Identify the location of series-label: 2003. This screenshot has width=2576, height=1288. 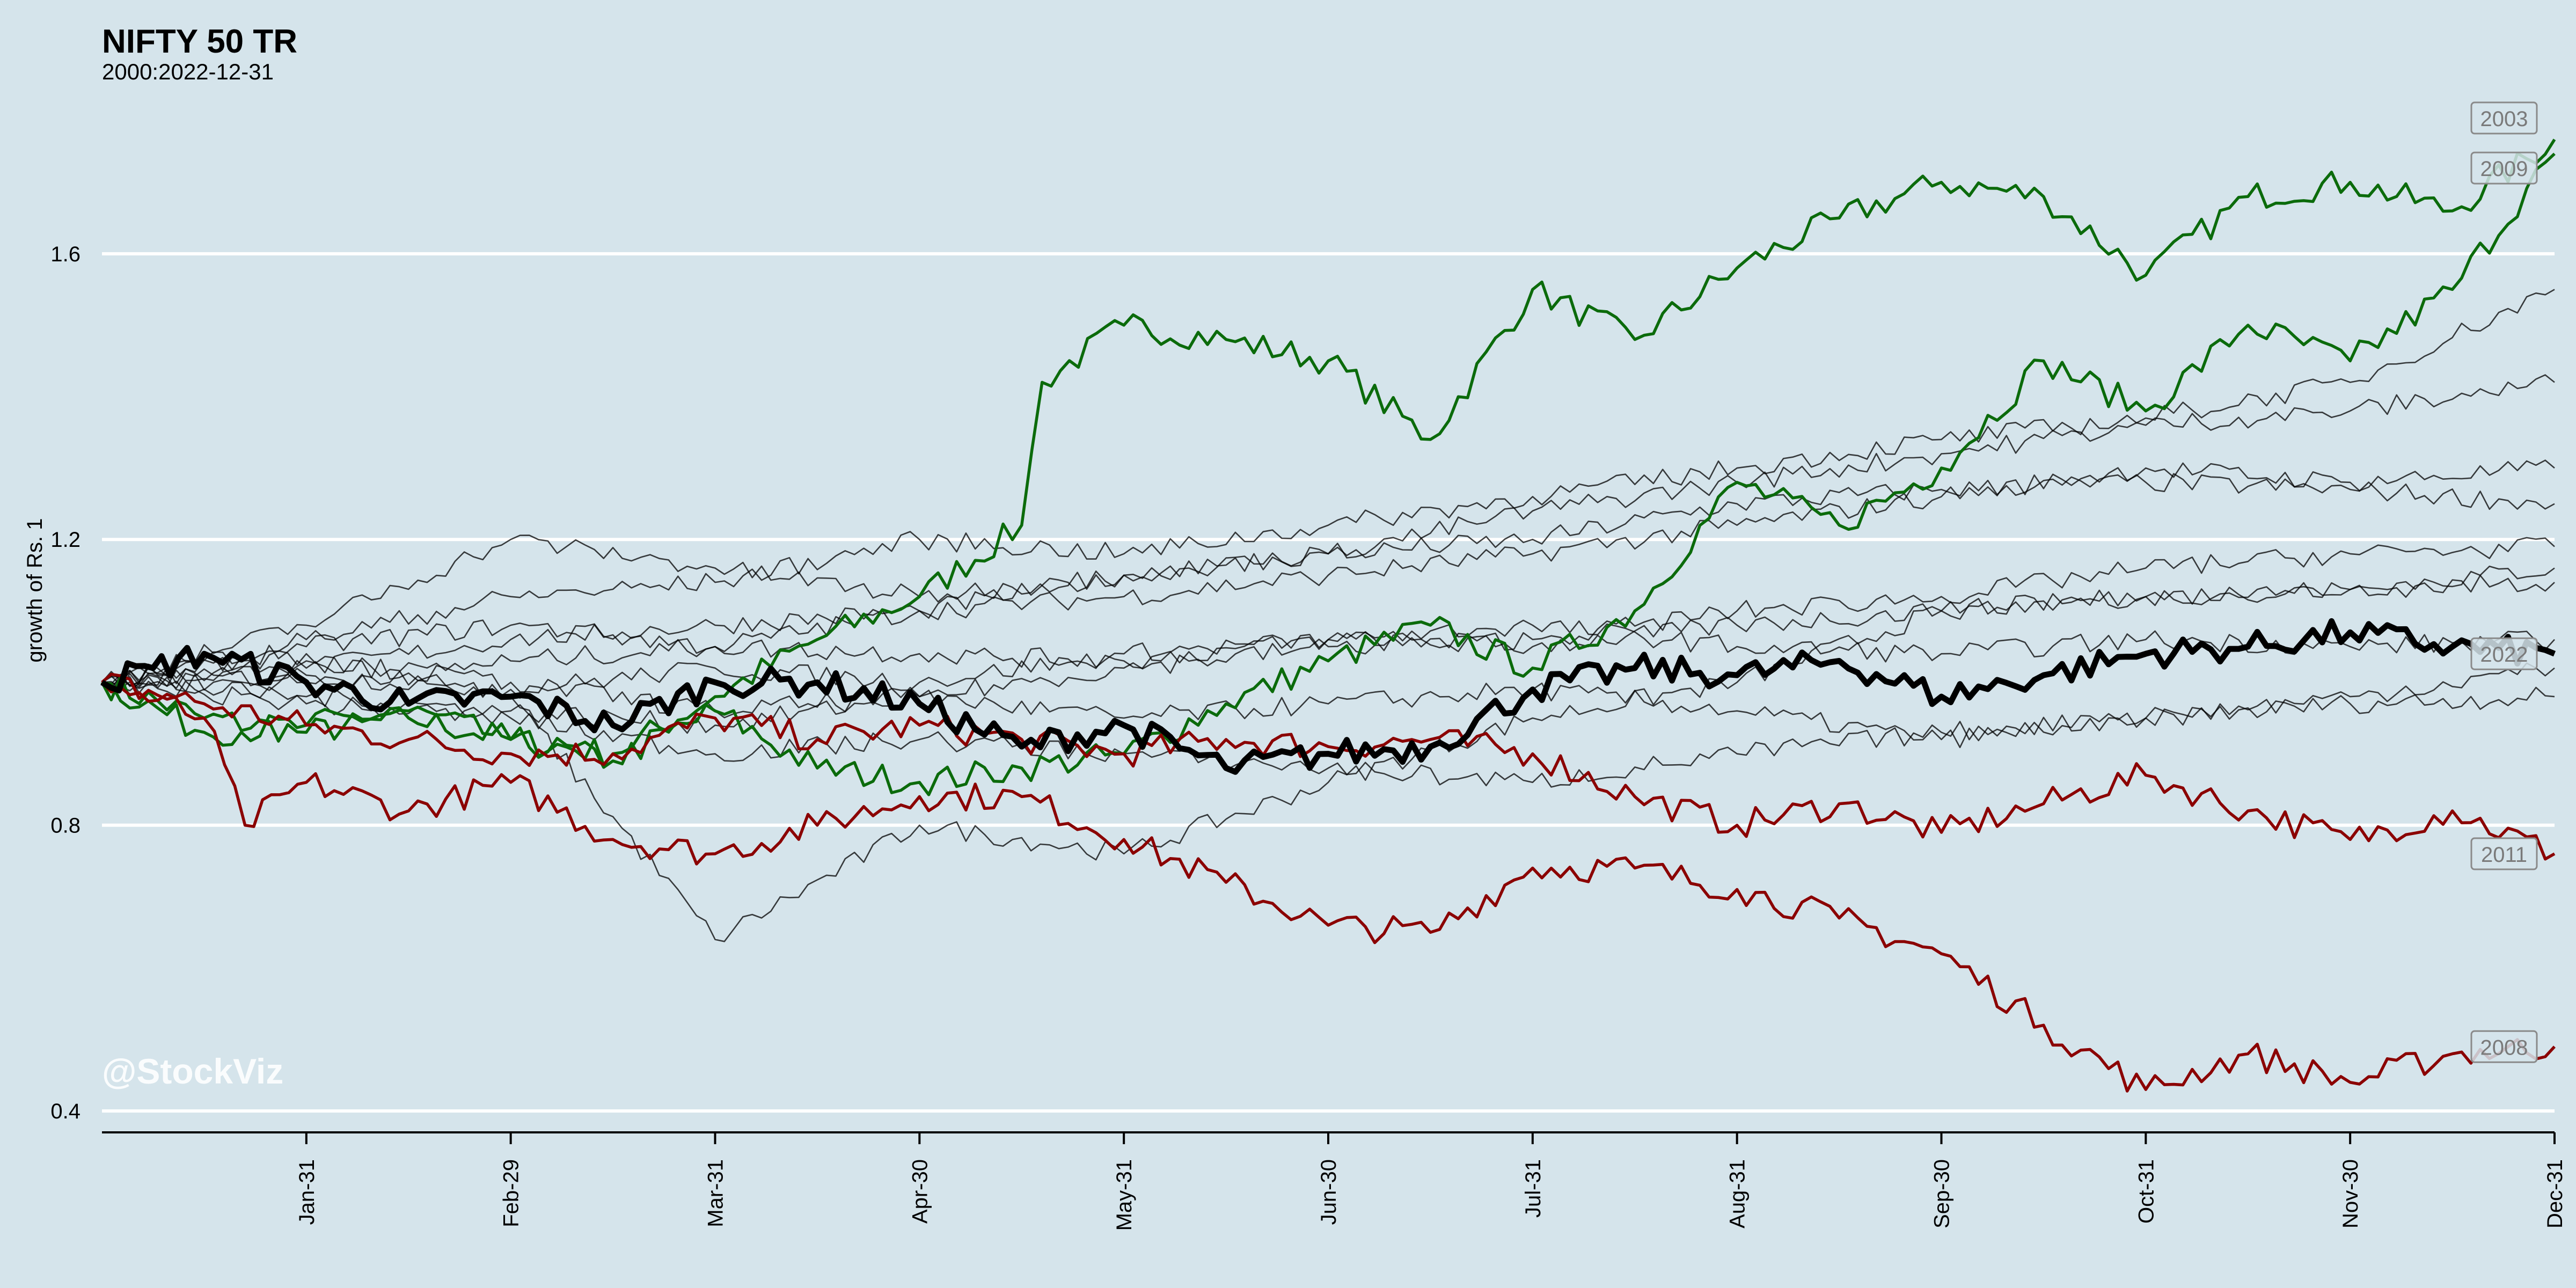
(2504, 119).